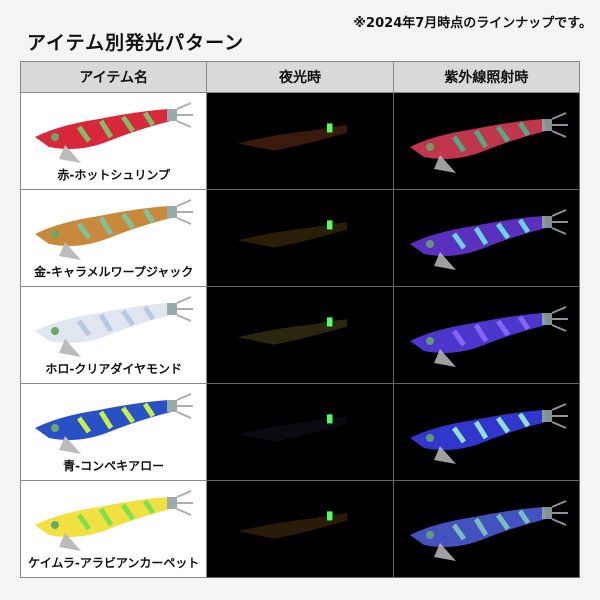 The width and height of the screenshot is (600, 600). I want to click on item-cell: ホロ-クリアダイヤモンド, so click(113, 335).